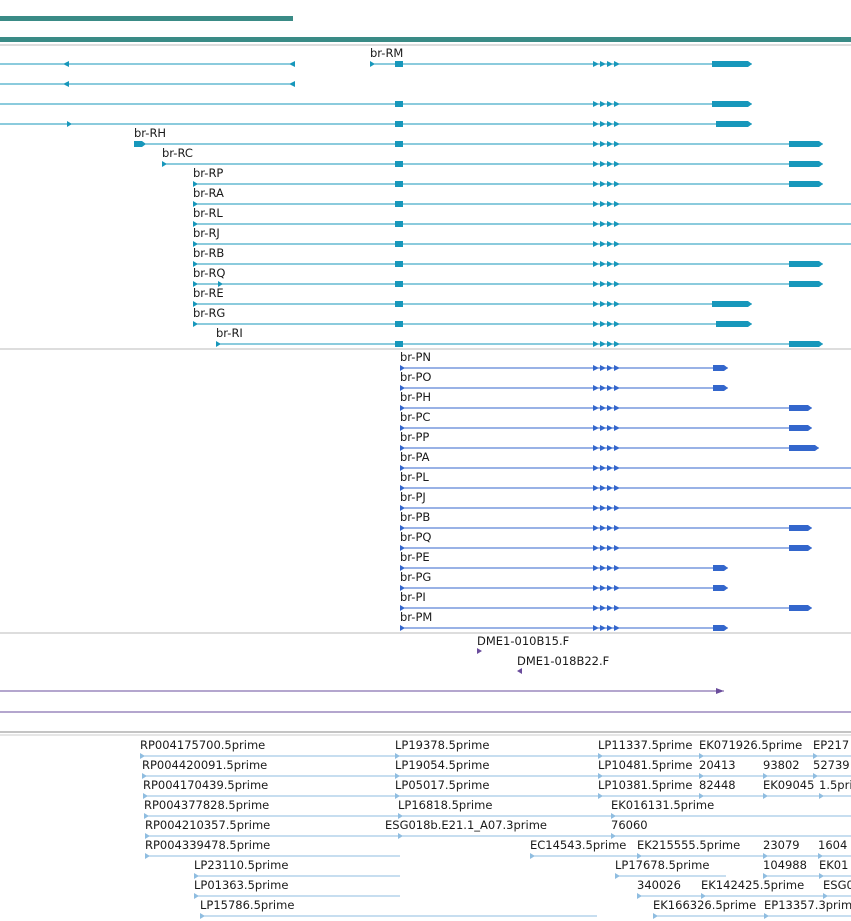 The width and height of the screenshot is (851, 921). I want to click on est-label: 76060, so click(629, 825).